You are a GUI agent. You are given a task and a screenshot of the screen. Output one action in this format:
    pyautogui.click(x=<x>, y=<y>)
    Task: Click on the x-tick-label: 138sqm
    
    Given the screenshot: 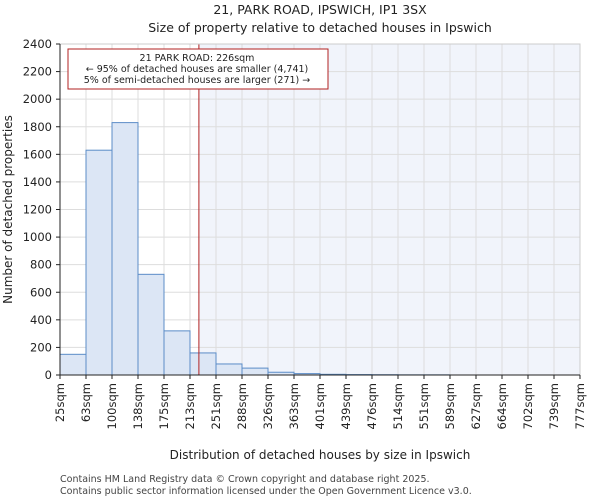 What is the action you would take?
    pyautogui.click(x=138, y=406)
    